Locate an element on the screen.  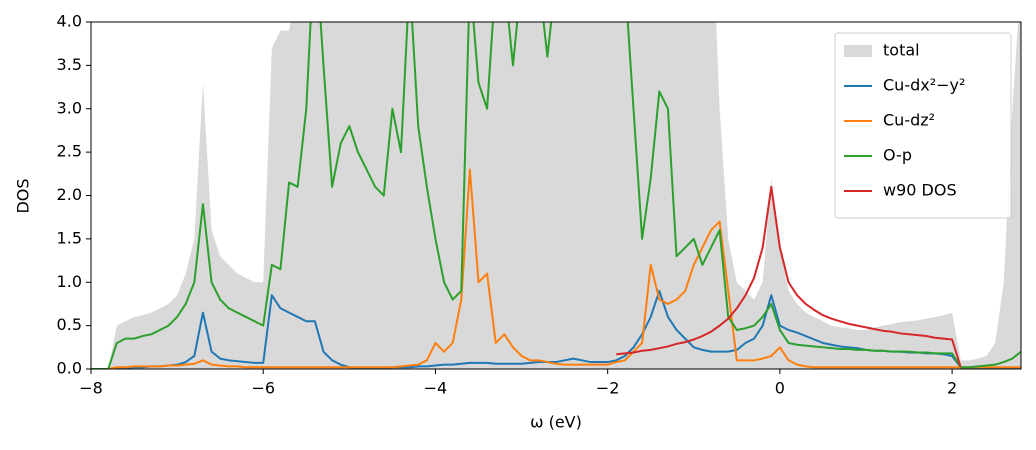
x-axis-label: ω (eV) is located at coordinates (556, 422).